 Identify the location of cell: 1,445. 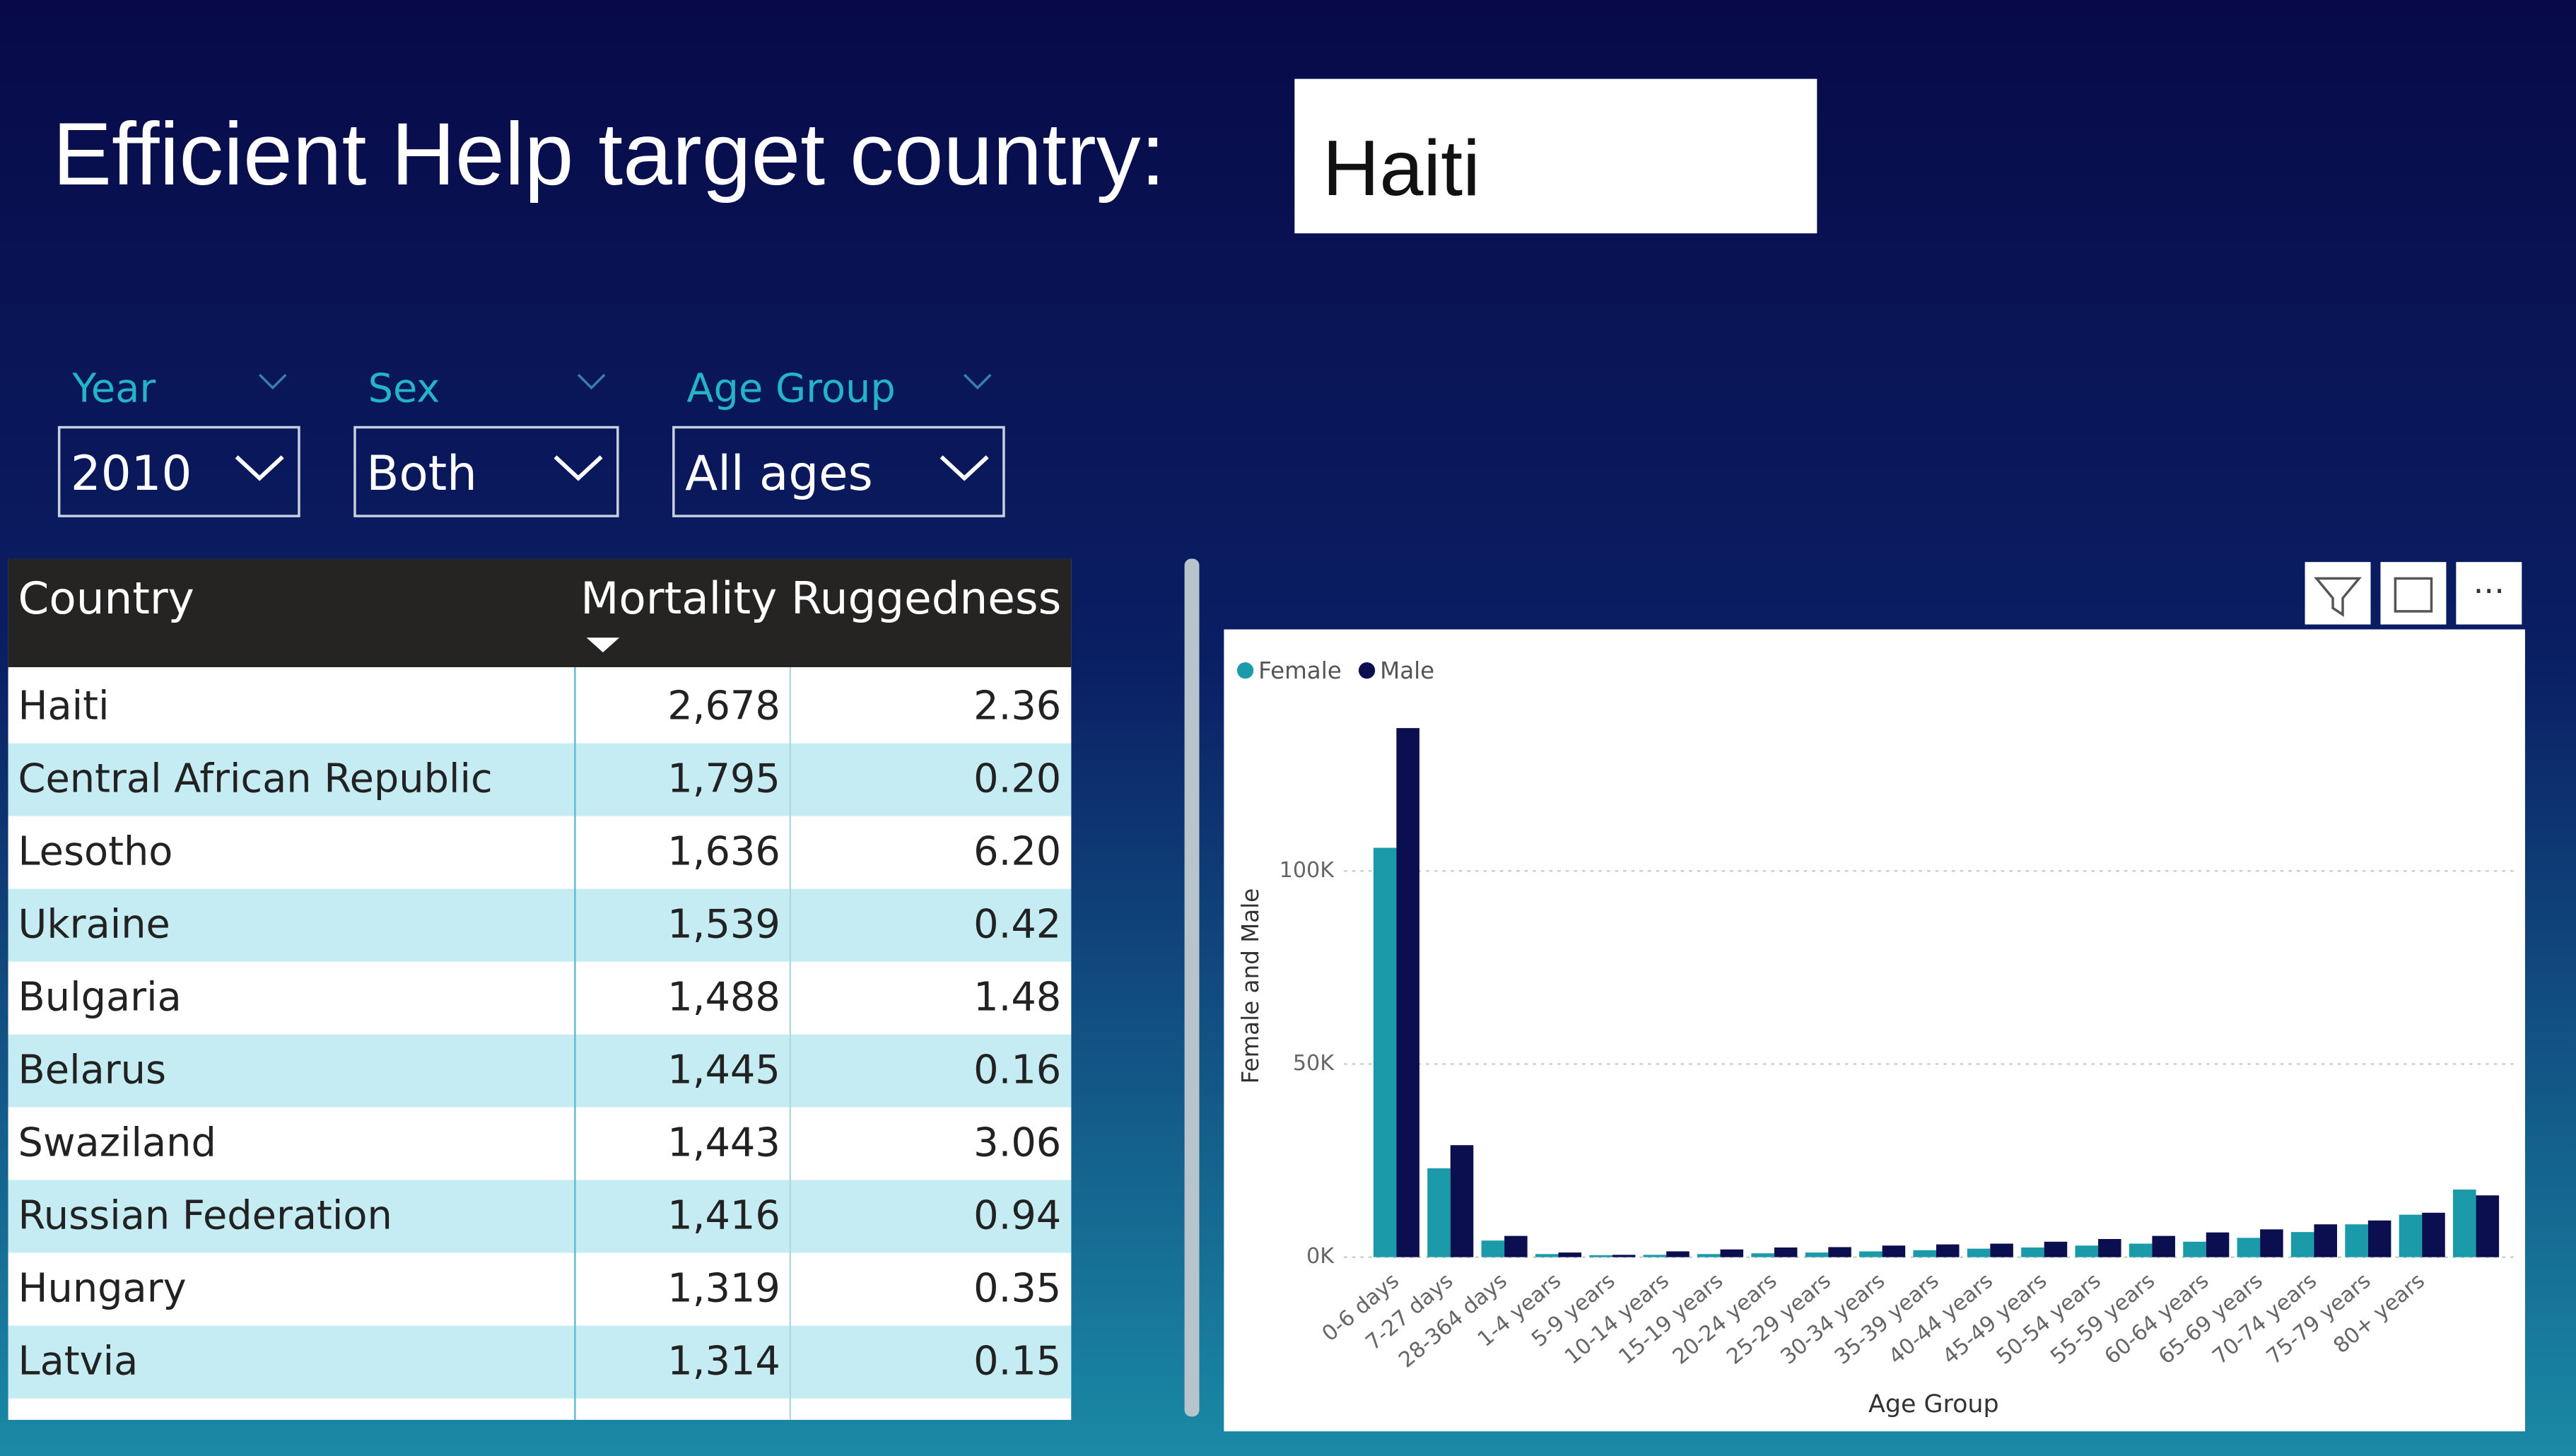
(724, 1070).